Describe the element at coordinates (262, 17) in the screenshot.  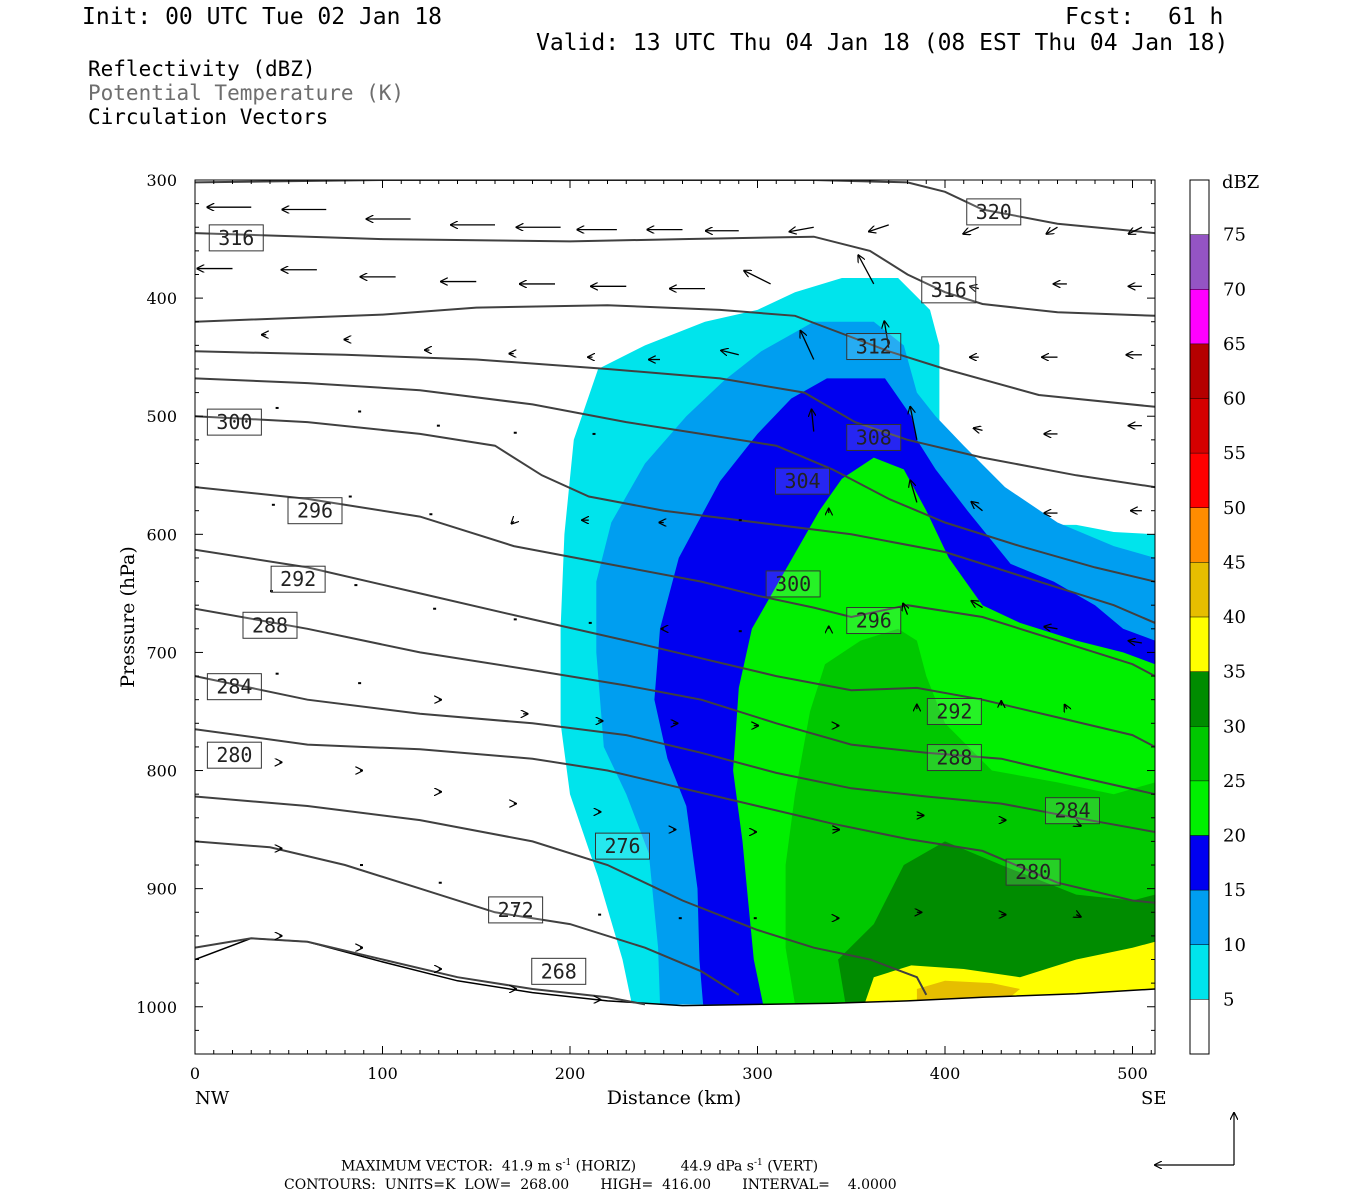
I see `init-time: Init: 00 UTC Tue 02 Jan 18` at that location.